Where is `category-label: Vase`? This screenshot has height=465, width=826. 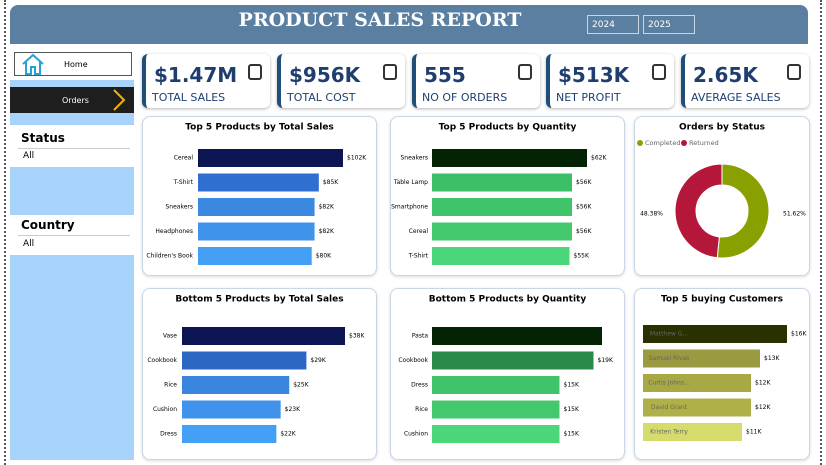
category-label: Vase is located at coordinates (170, 336).